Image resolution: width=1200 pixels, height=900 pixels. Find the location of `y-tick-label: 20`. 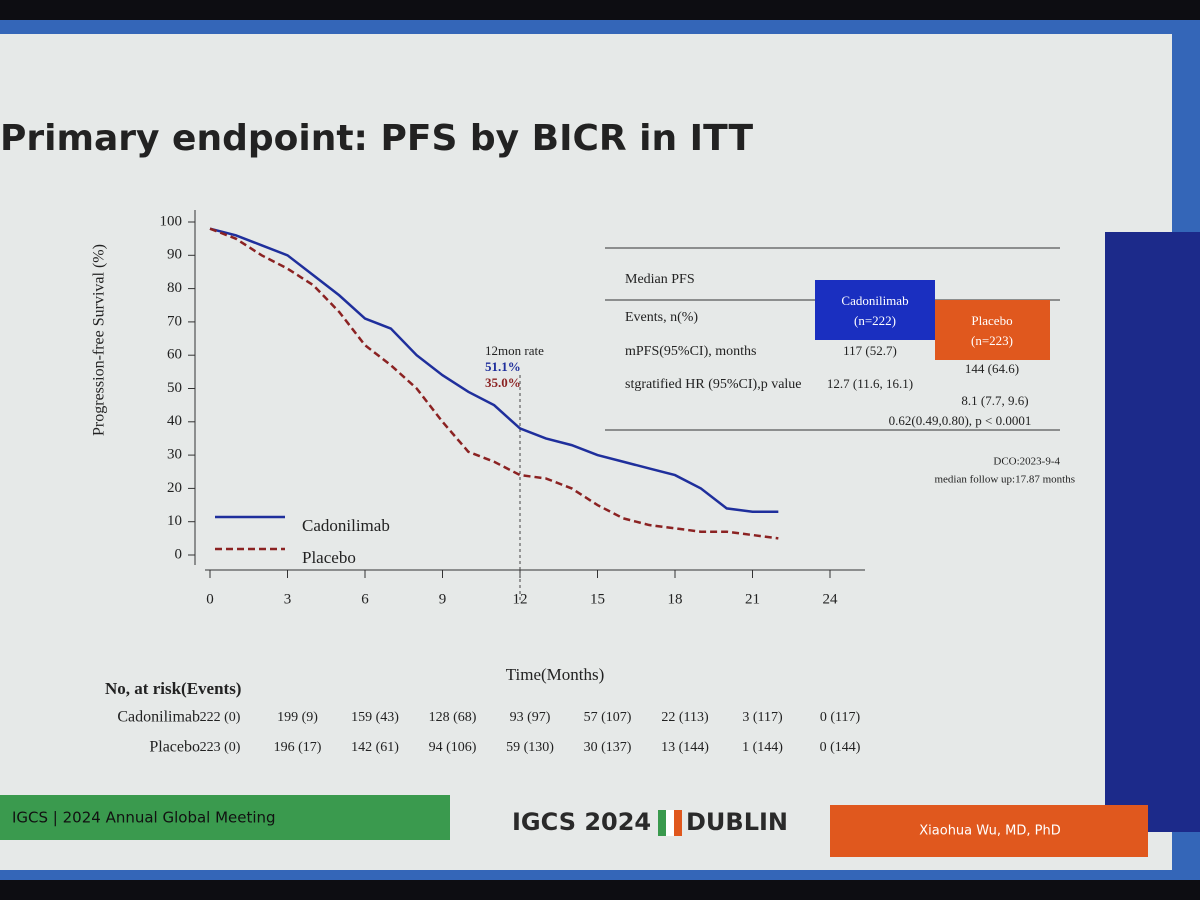

y-tick-label: 20 is located at coordinates (174, 488).